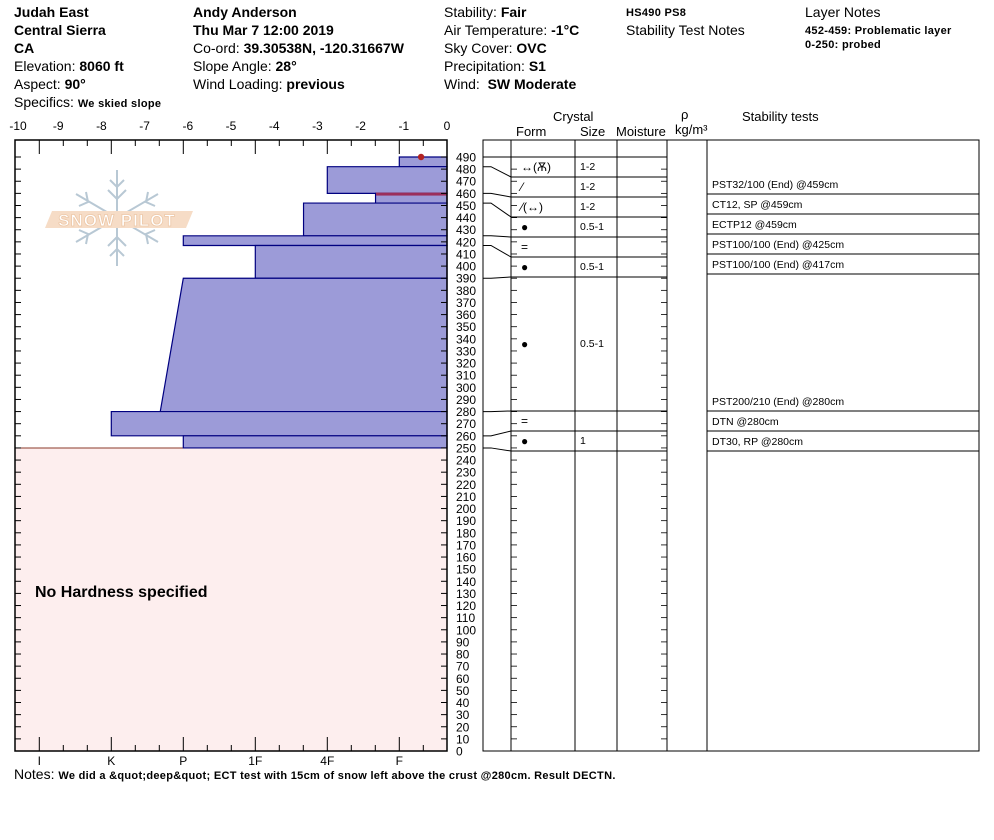  Describe the element at coordinates (511, 30) in the screenshot. I see `air-temperature: Air Temperature: -1°C` at that location.